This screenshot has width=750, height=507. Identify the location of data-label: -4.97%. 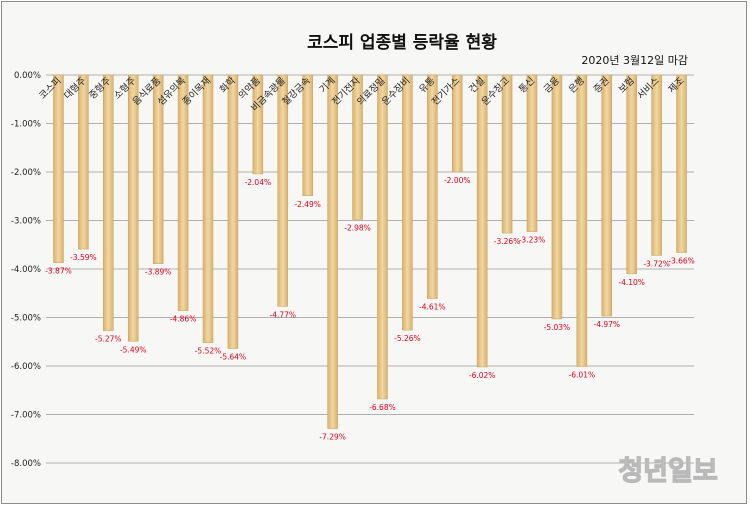
(606, 324).